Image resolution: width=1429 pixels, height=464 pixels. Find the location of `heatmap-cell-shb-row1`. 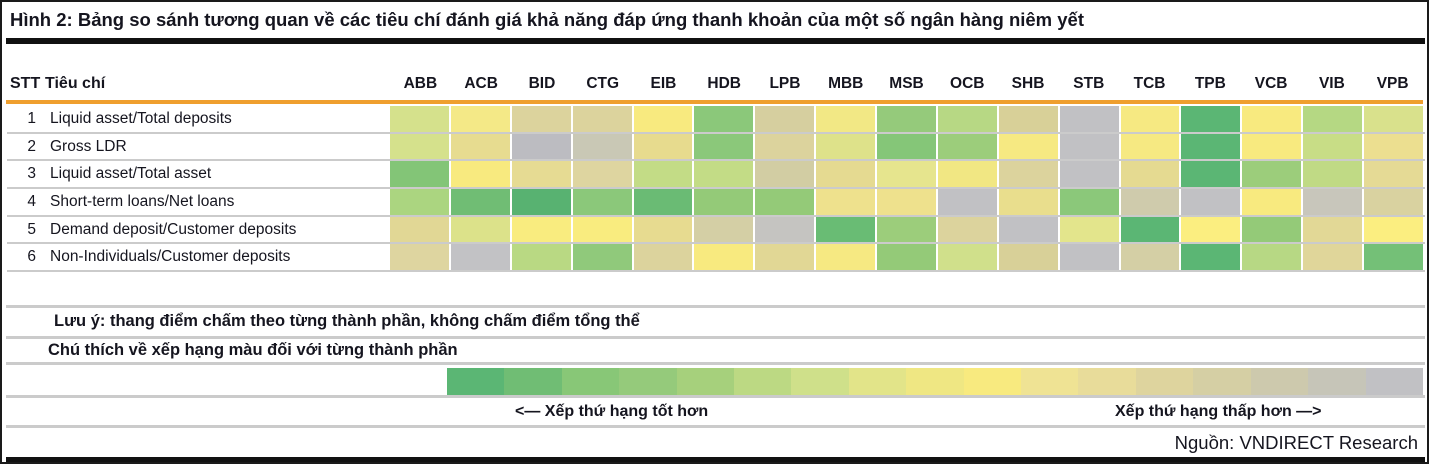

heatmap-cell-shb-row1 is located at coordinates (1028, 119).